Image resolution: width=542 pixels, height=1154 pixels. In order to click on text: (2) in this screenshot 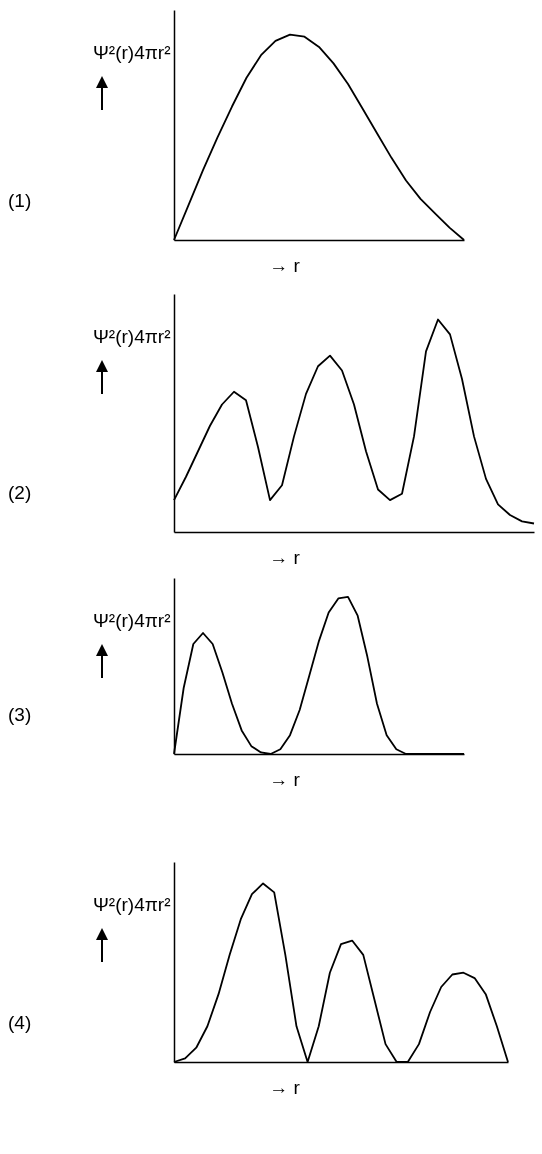, I will do `click(20, 493)`.